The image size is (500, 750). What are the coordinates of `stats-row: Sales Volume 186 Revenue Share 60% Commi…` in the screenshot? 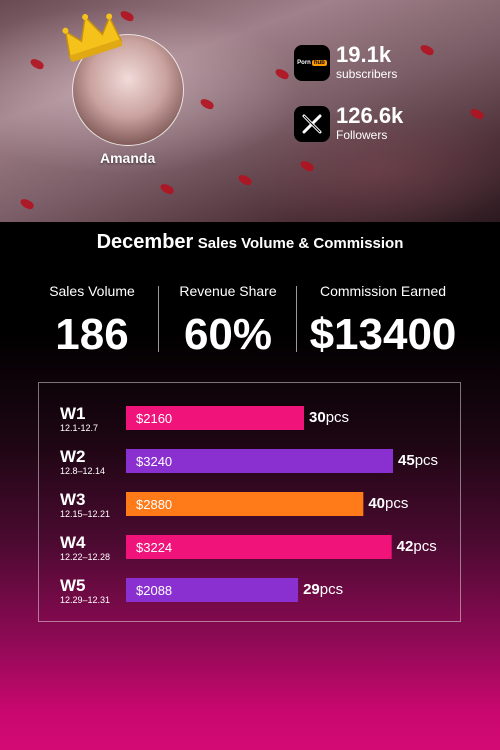 It's located at (250, 322).